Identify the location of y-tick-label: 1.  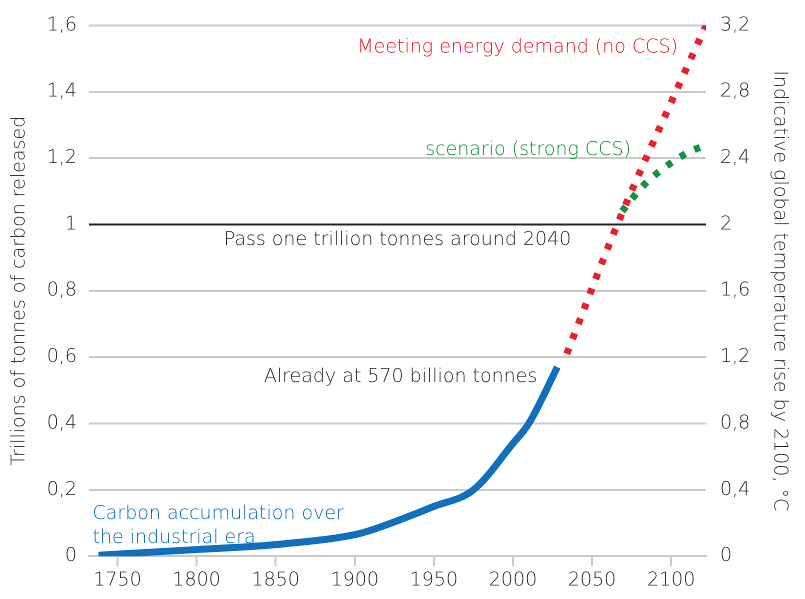
(71, 223).